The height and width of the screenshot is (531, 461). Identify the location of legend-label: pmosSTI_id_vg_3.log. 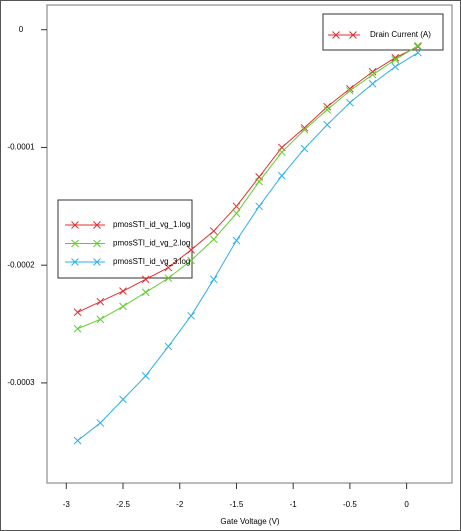
(151, 261).